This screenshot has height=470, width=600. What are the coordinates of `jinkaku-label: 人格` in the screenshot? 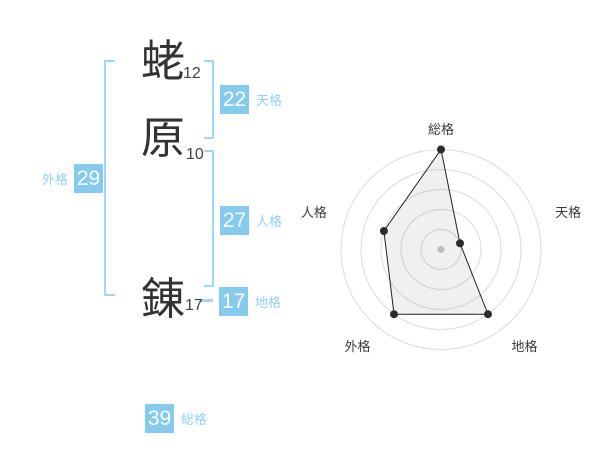 It's located at (269, 221).